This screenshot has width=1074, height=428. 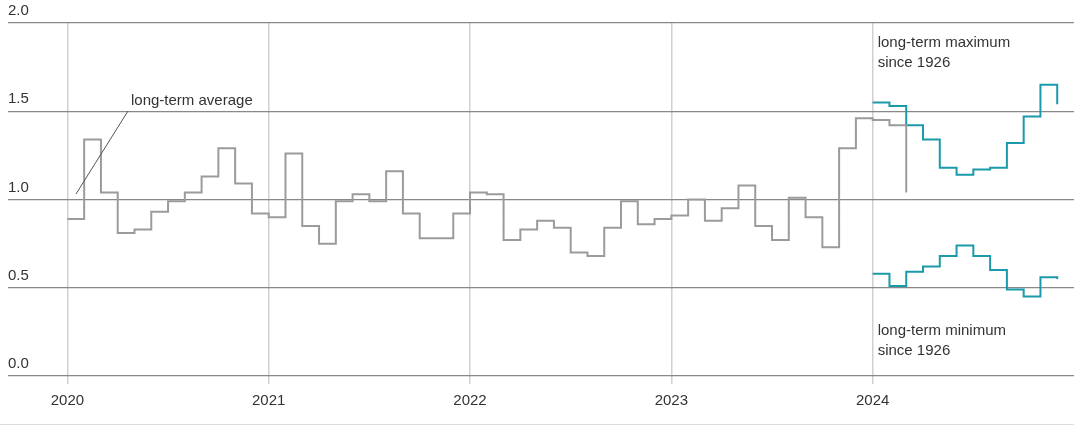 What do you see at coordinates (18, 363) in the screenshot?
I see `y-tick-label: 0.0` at bounding box center [18, 363].